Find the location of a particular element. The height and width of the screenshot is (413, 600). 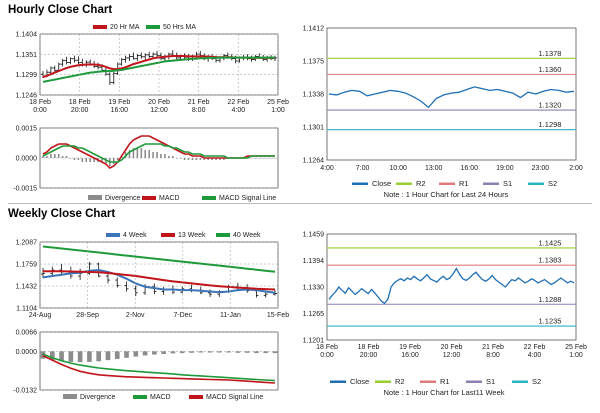

hourly_price-x-tick: 12:00 is located at coordinates (159, 110).